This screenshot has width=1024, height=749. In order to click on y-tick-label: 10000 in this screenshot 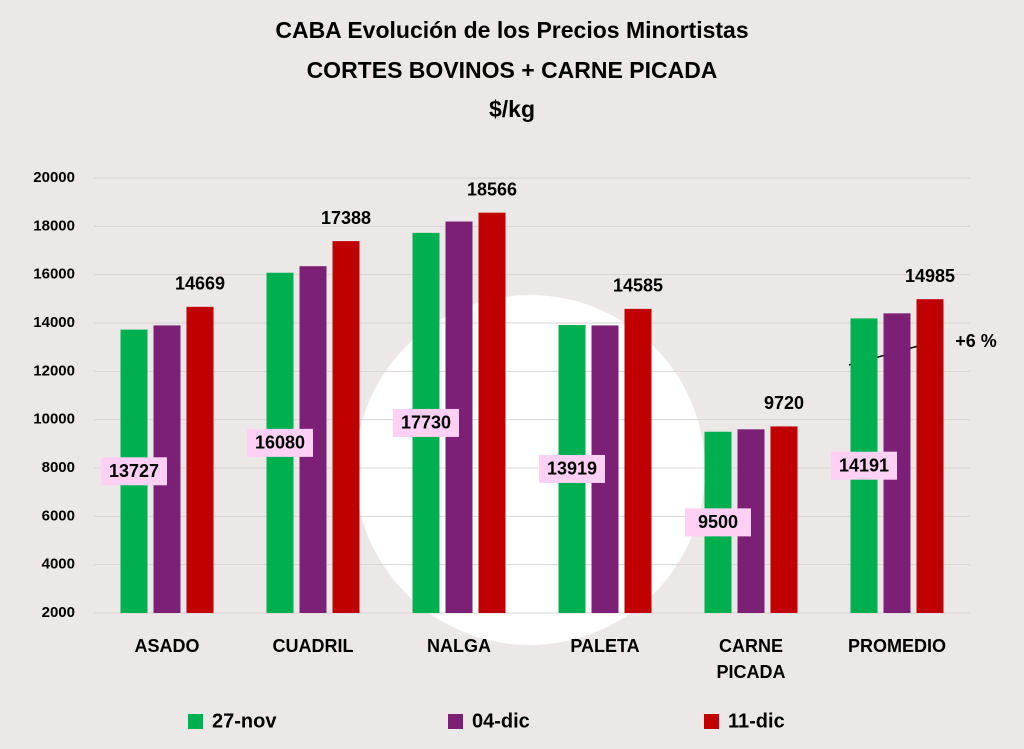, I will do `click(54, 419)`.